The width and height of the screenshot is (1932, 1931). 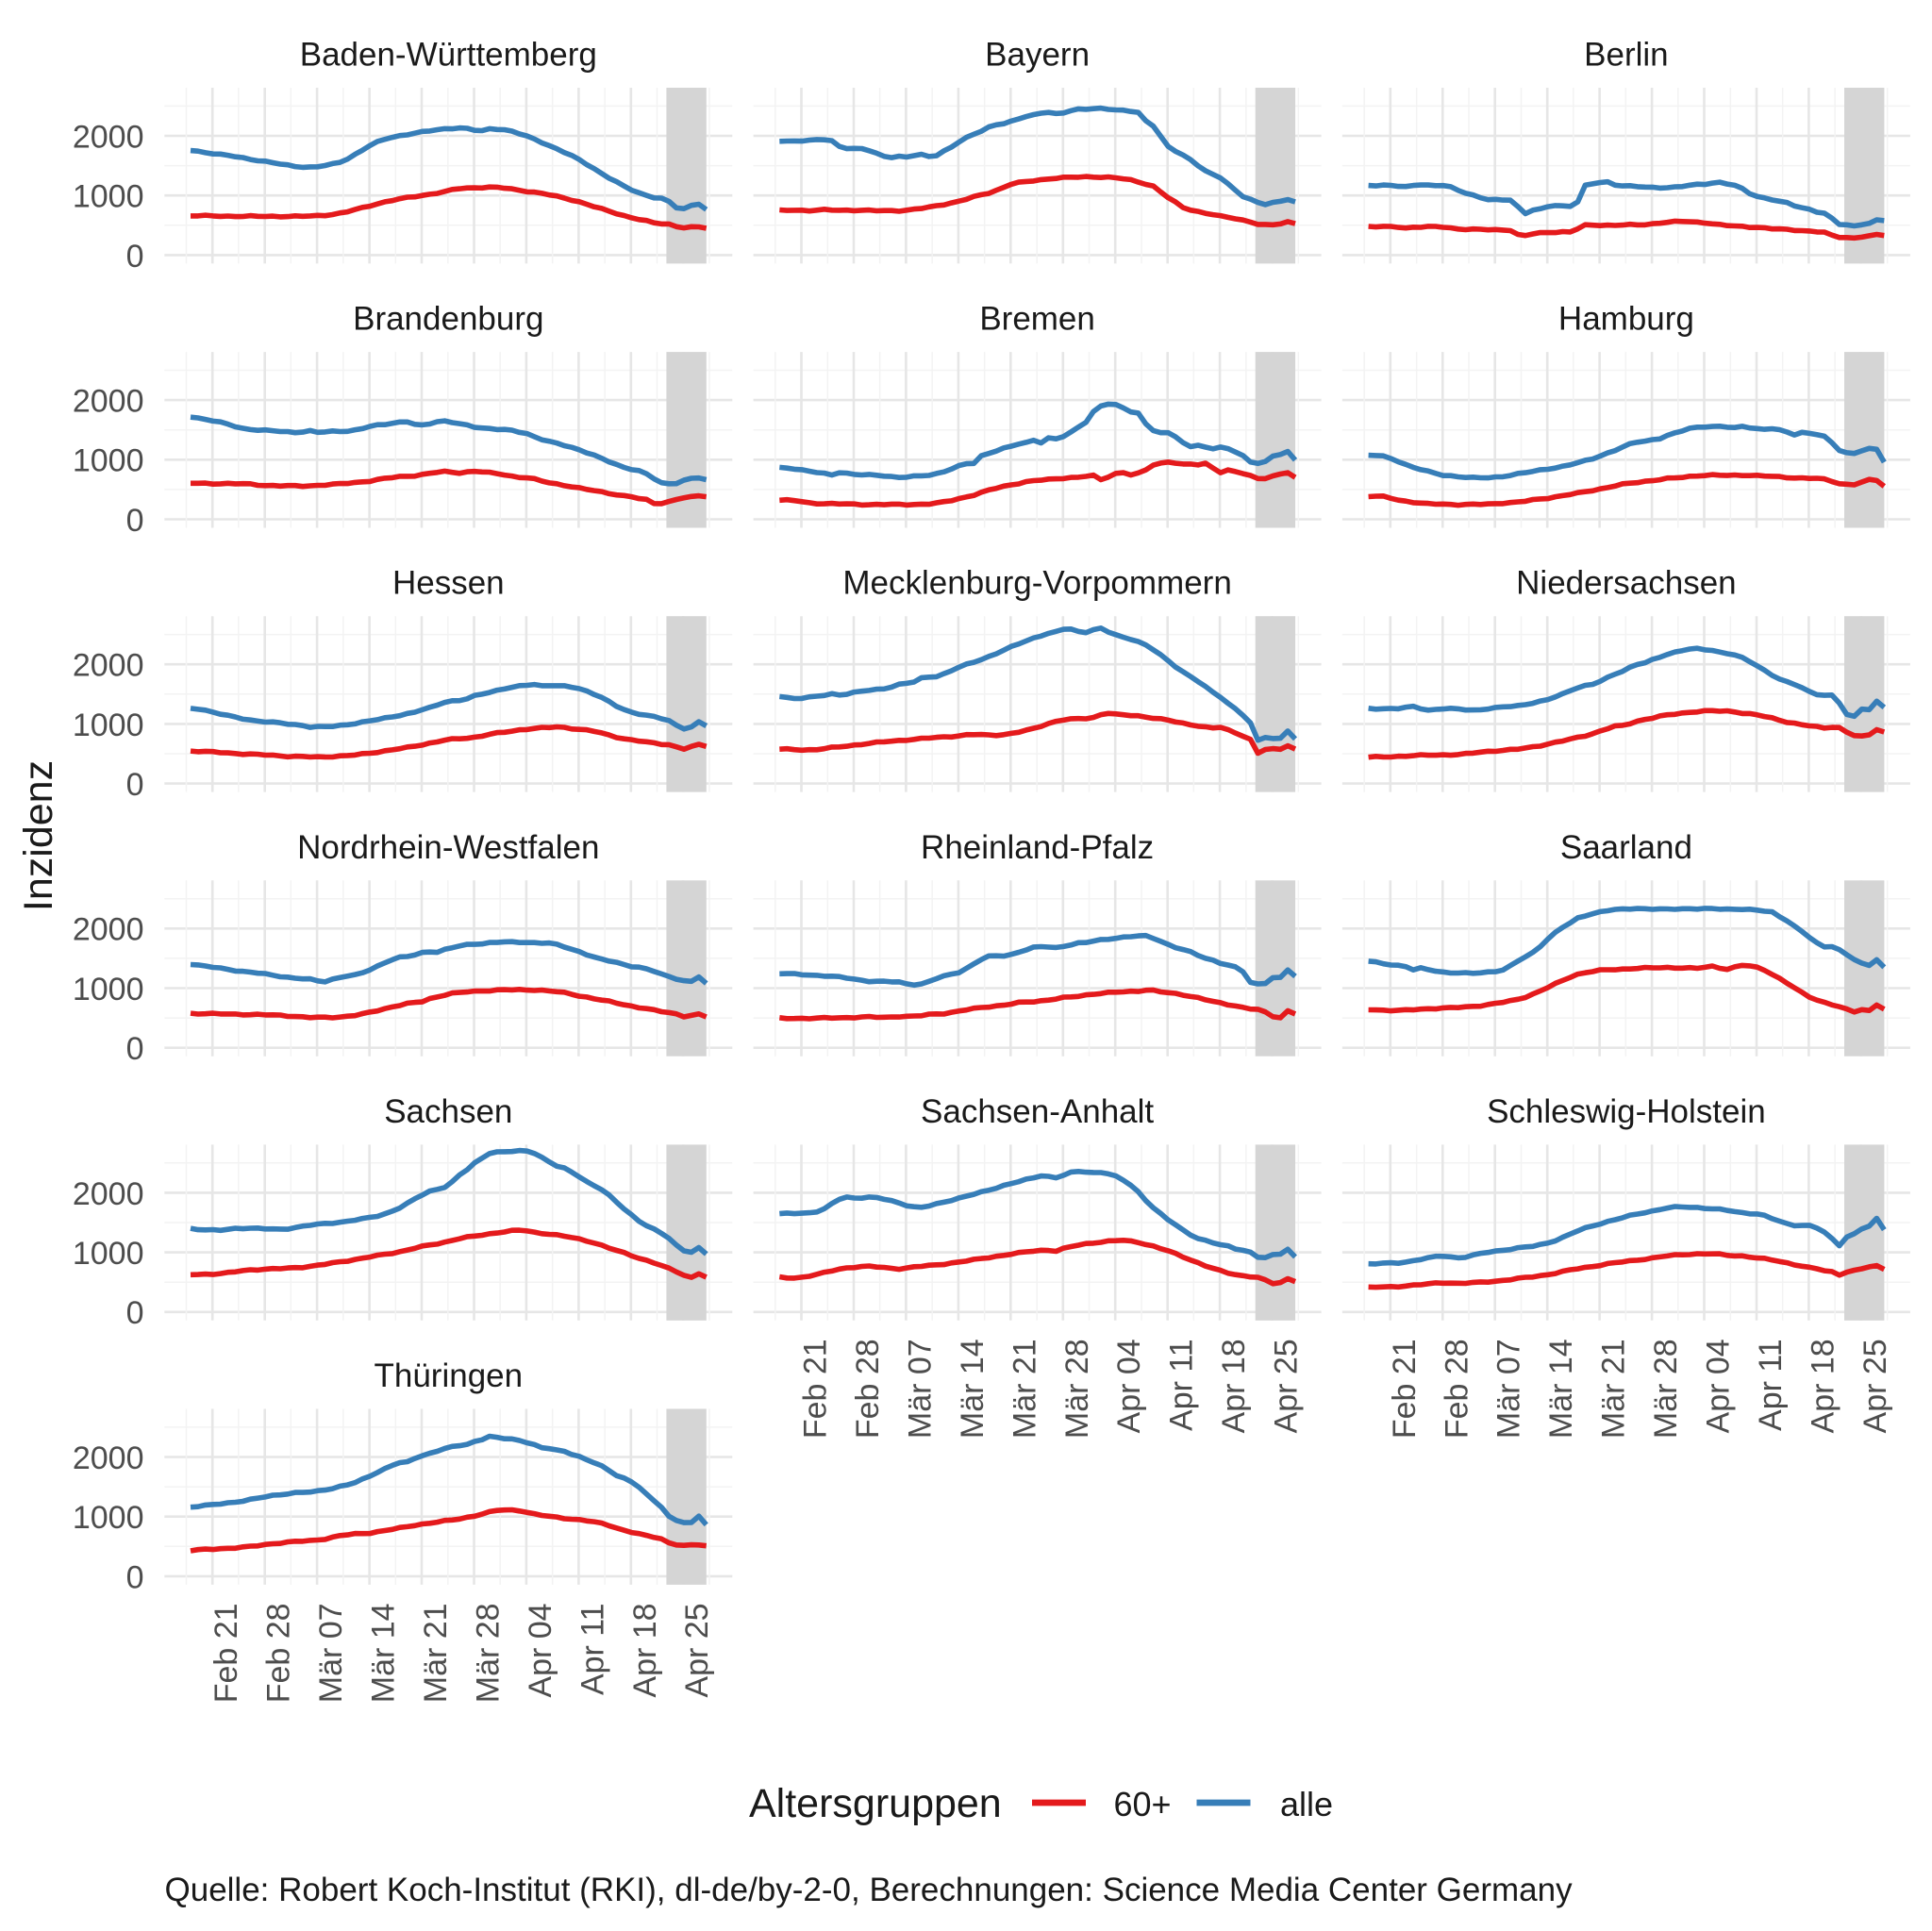 I want to click on svg-text: Hamburg, so click(x=1626, y=319).